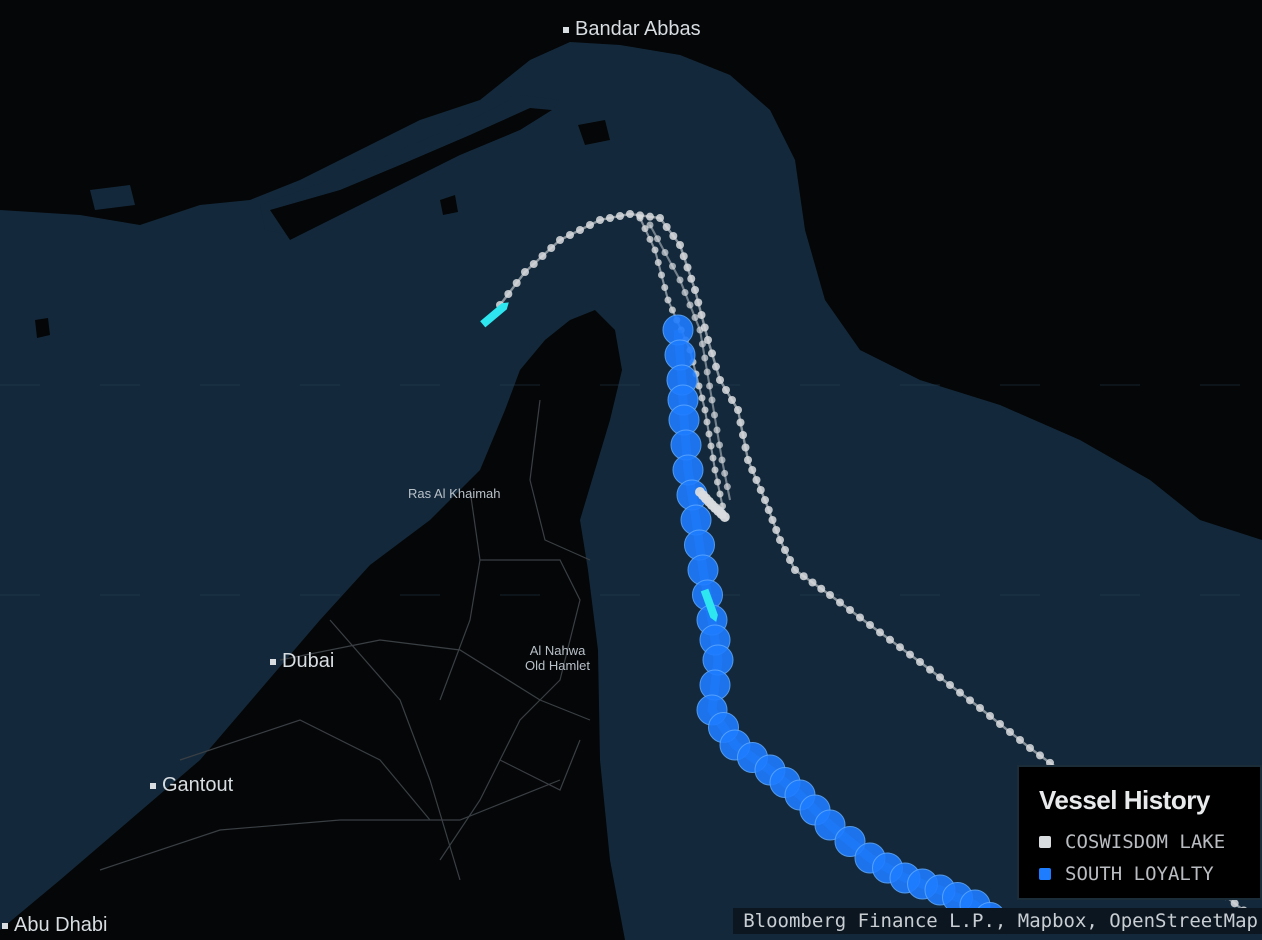  What do you see at coordinates (495, 313) in the screenshot?
I see `coswisdom-lake-position-icon` at bounding box center [495, 313].